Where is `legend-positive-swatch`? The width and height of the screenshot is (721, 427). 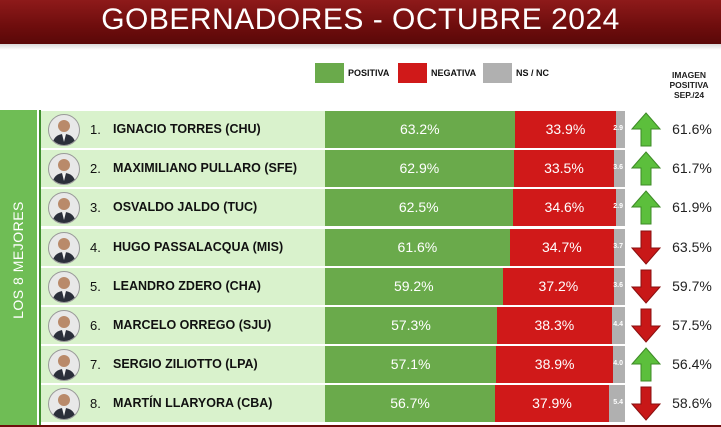 legend-positive-swatch is located at coordinates (329, 73).